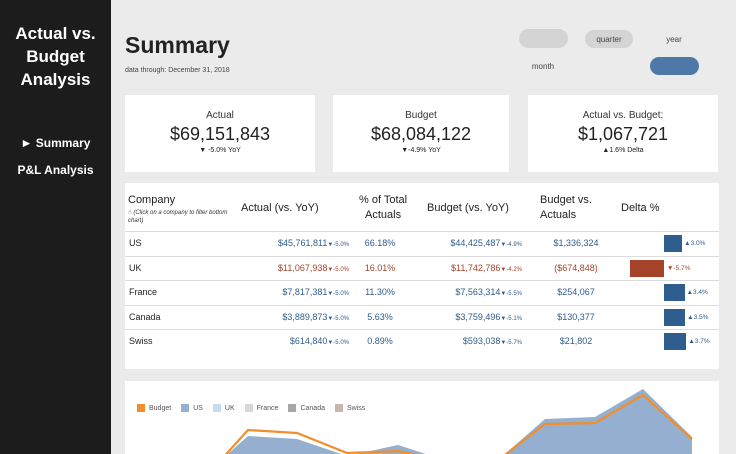 The height and width of the screenshot is (454, 736). I want to click on row-budget: $44,425,487▼-4.9%, so click(486, 243).